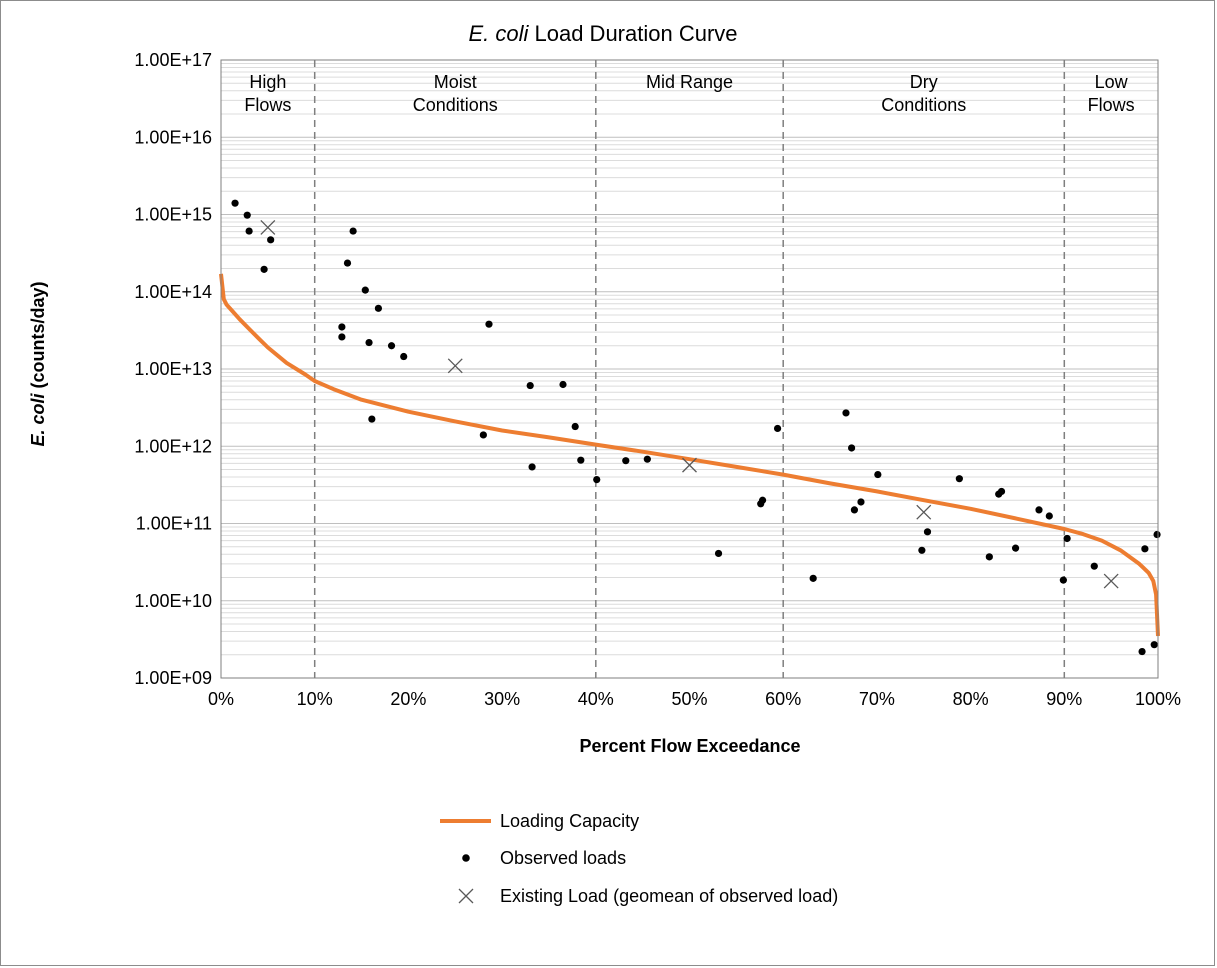  What do you see at coordinates (315, 699) in the screenshot?
I see `x-tick-label: 10%` at bounding box center [315, 699].